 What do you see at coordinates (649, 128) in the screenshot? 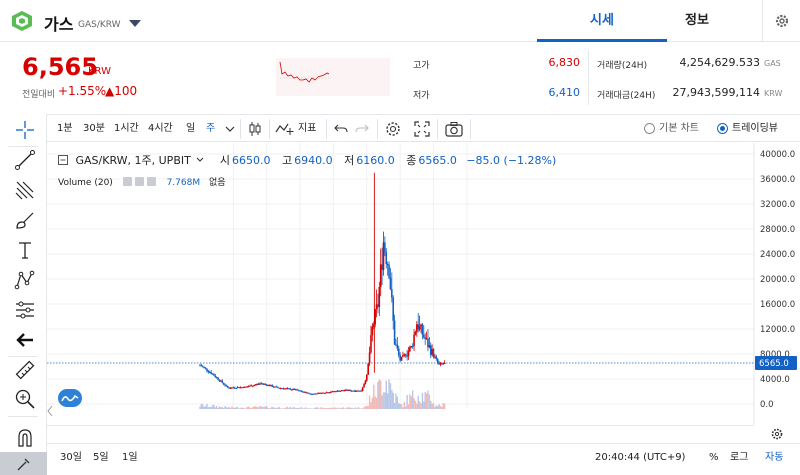
I see `basic-chart-radio` at bounding box center [649, 128].